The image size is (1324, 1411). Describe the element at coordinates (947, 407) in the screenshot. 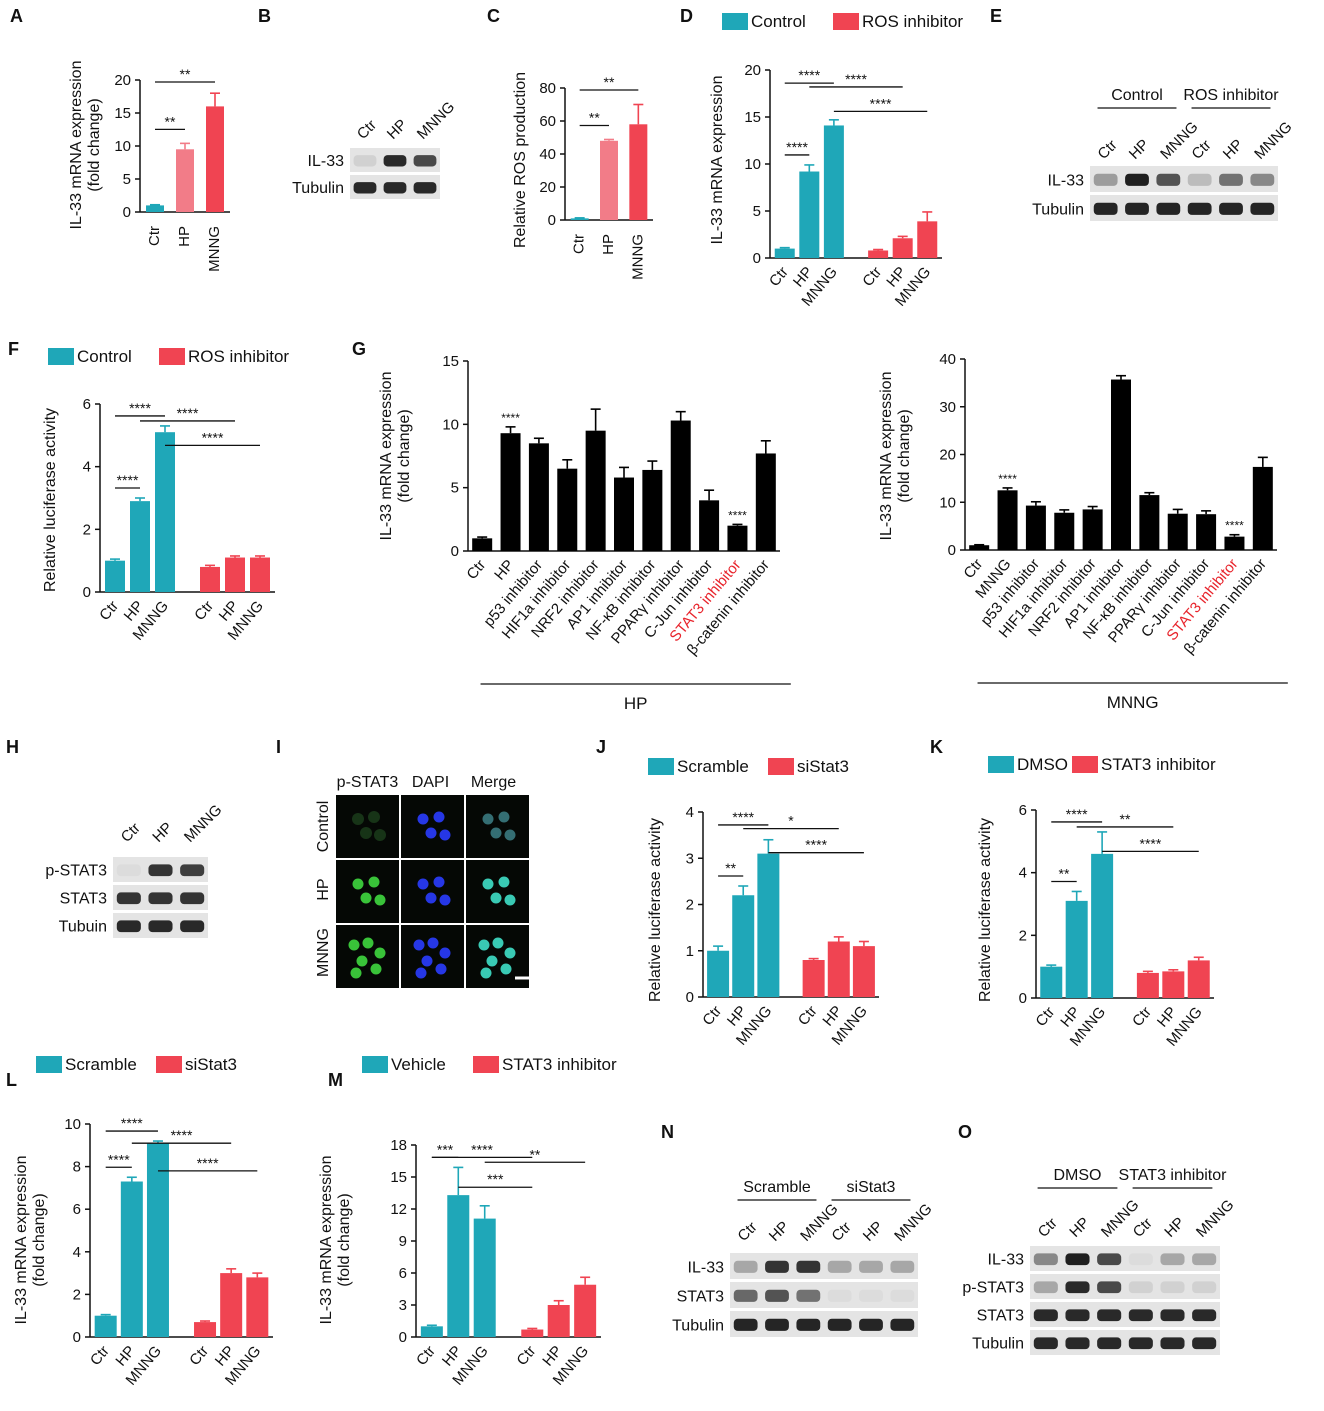

I see `y-tick-label: 30` at that location.